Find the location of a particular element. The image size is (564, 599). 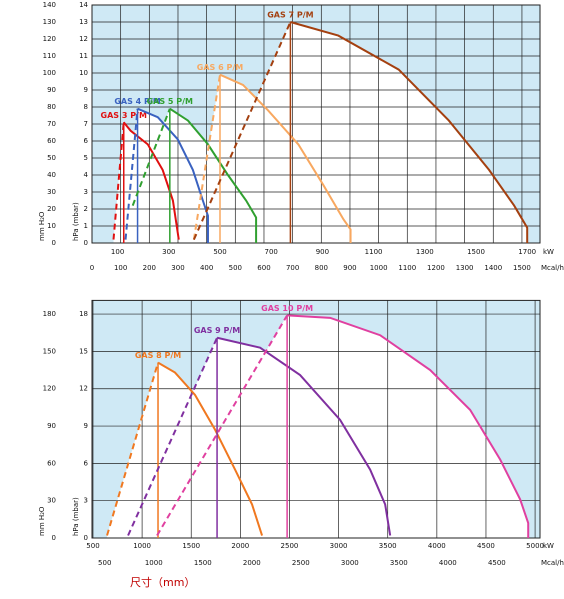

y2-tick-label: 130 is located at coordinates (49, 22).